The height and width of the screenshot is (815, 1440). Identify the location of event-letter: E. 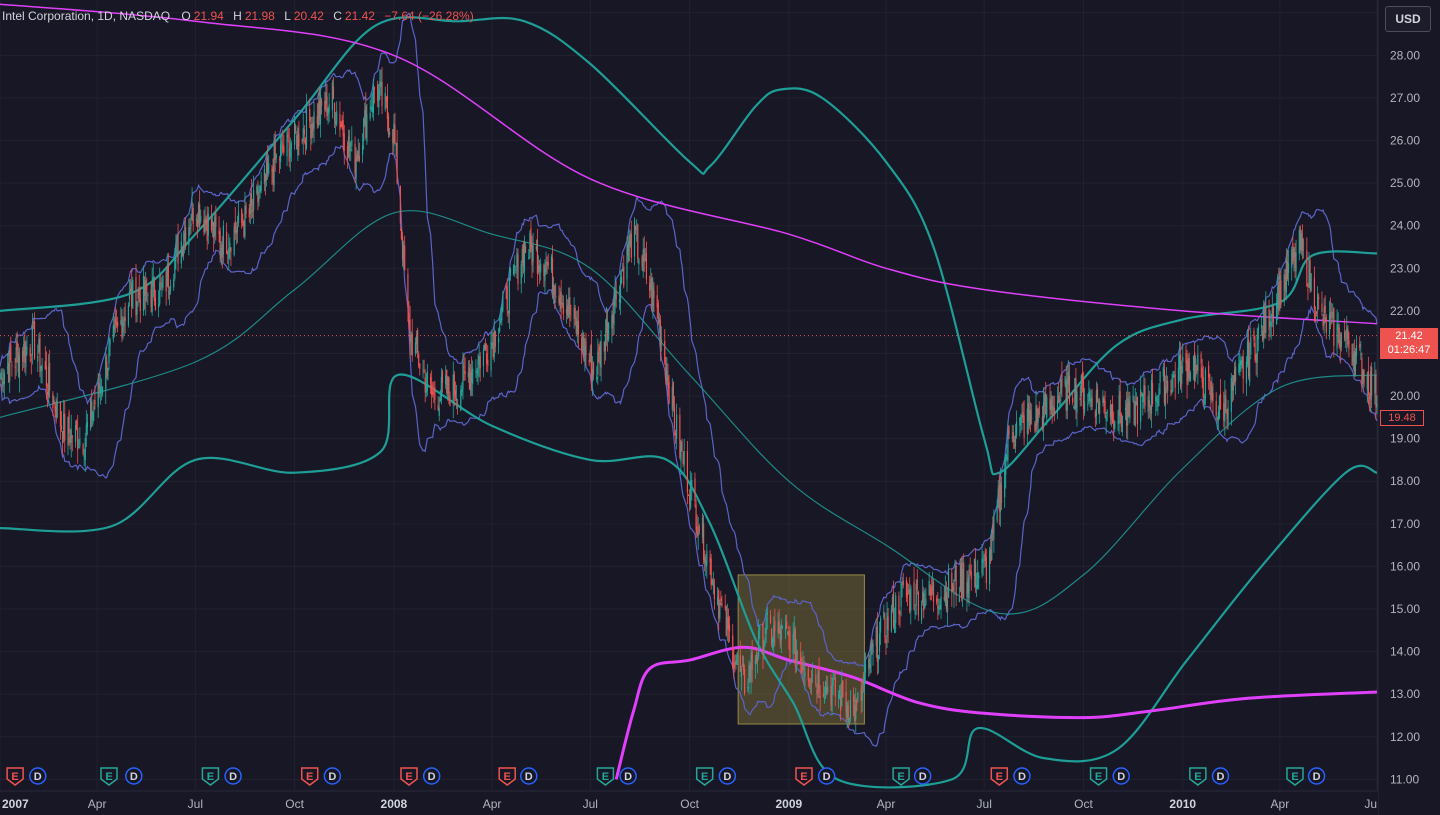
(309, 777).